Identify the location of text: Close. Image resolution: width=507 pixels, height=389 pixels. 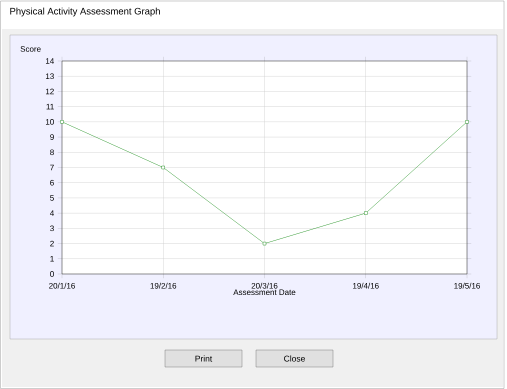
(294, 358).